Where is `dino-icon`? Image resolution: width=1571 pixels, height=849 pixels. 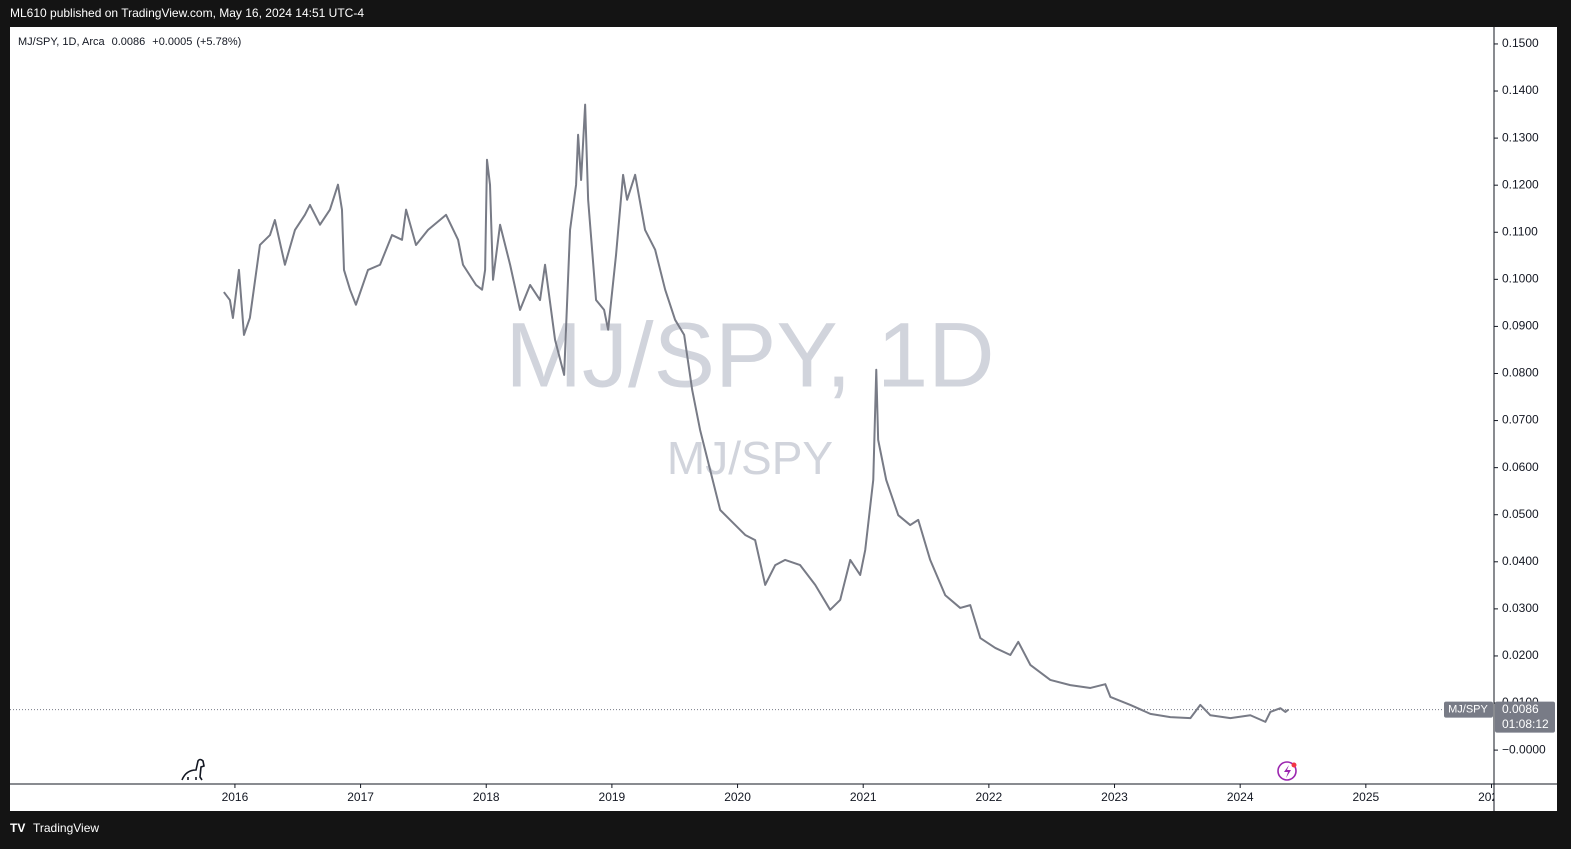
dino-icon is located at coordinates (193, 769).